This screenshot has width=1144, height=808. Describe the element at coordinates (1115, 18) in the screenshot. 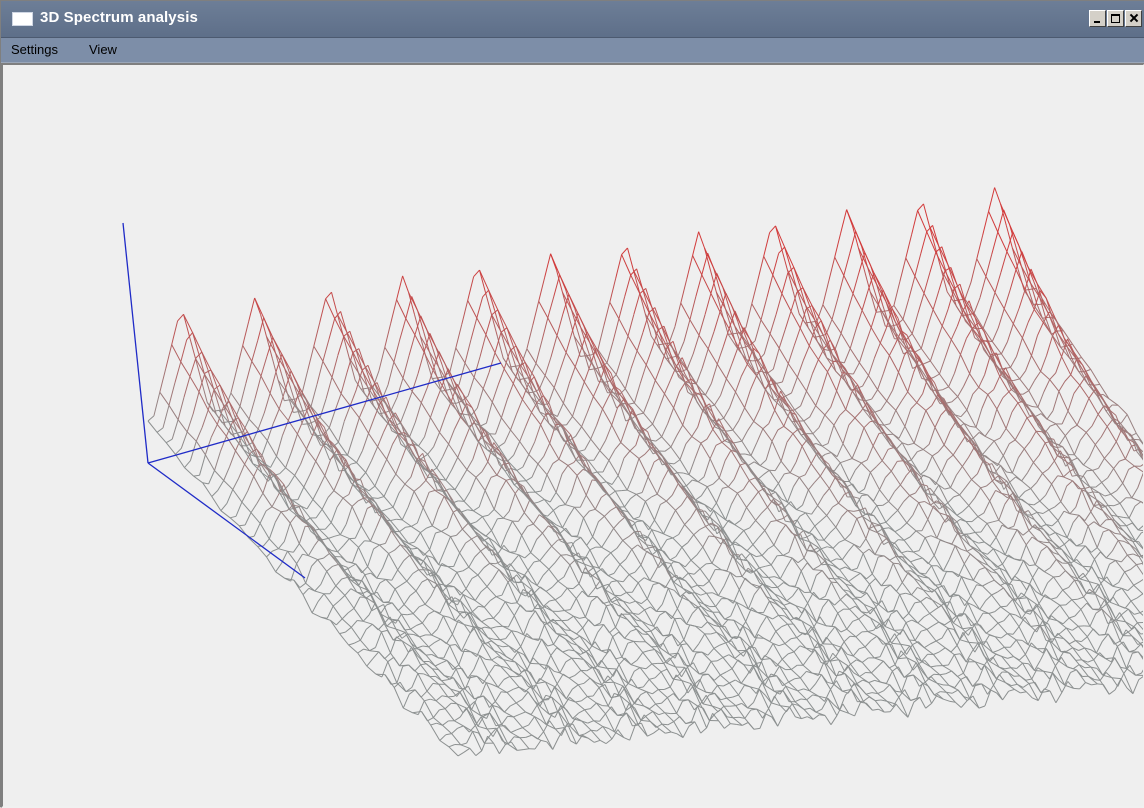

I see `maximize-icon` at that location.